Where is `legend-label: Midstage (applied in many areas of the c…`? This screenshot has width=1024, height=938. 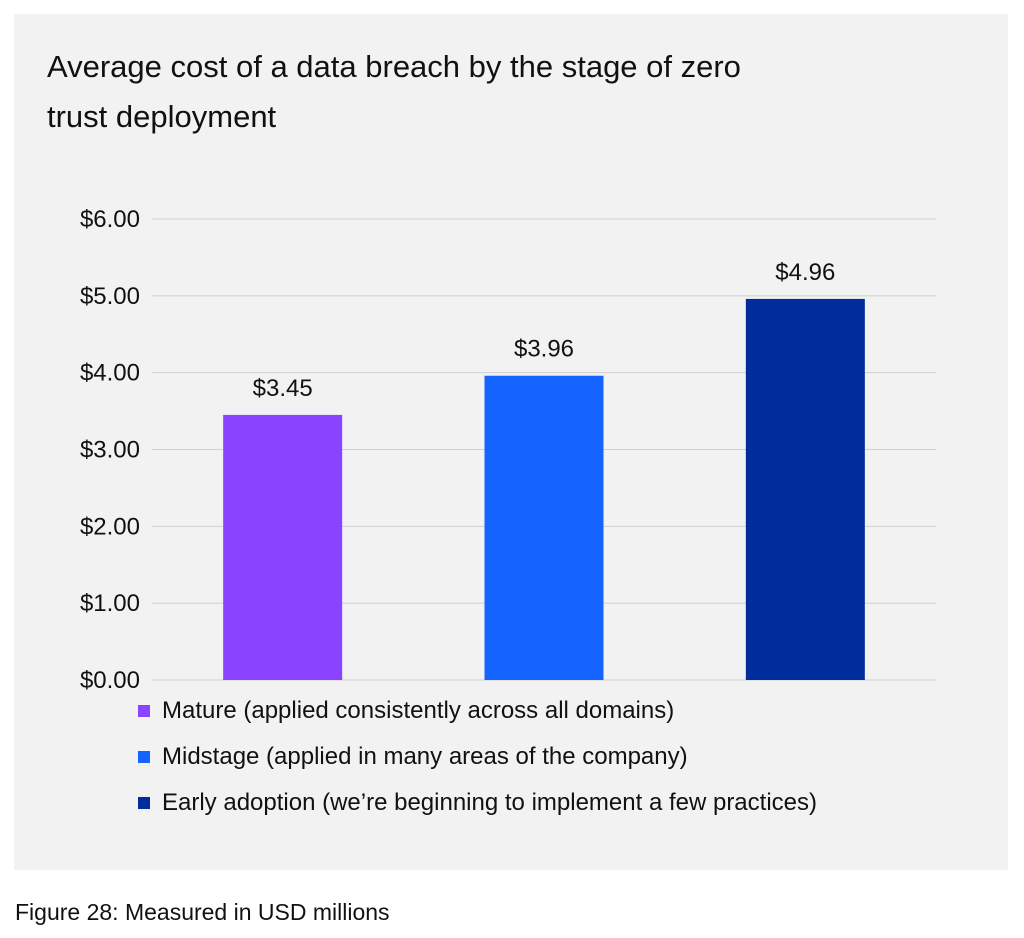
legend-label: Midstage (applied in many areas of the c… is located at coordinates (425, 756).